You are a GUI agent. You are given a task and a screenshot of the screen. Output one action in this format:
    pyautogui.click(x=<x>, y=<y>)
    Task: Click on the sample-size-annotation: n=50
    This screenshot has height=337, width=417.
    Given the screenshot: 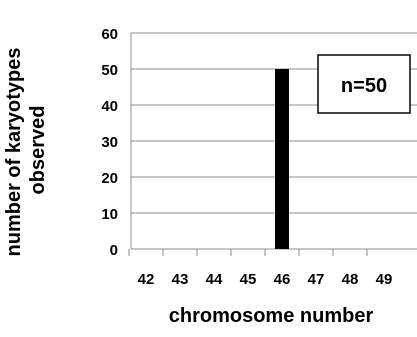 What is the action you would take?
    pyautogui.click(x=364, y=84)
    